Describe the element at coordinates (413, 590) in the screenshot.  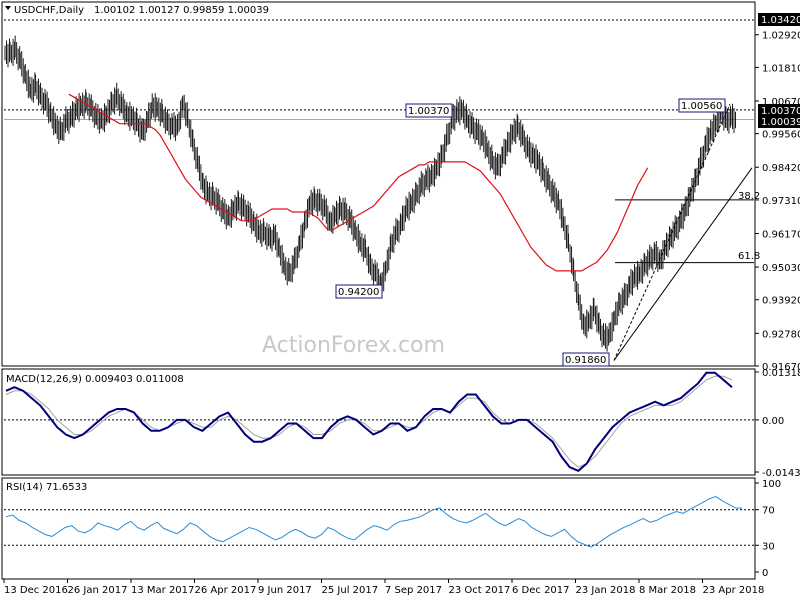
I see `time-tick-label: 7 Sep 2017` at that location.